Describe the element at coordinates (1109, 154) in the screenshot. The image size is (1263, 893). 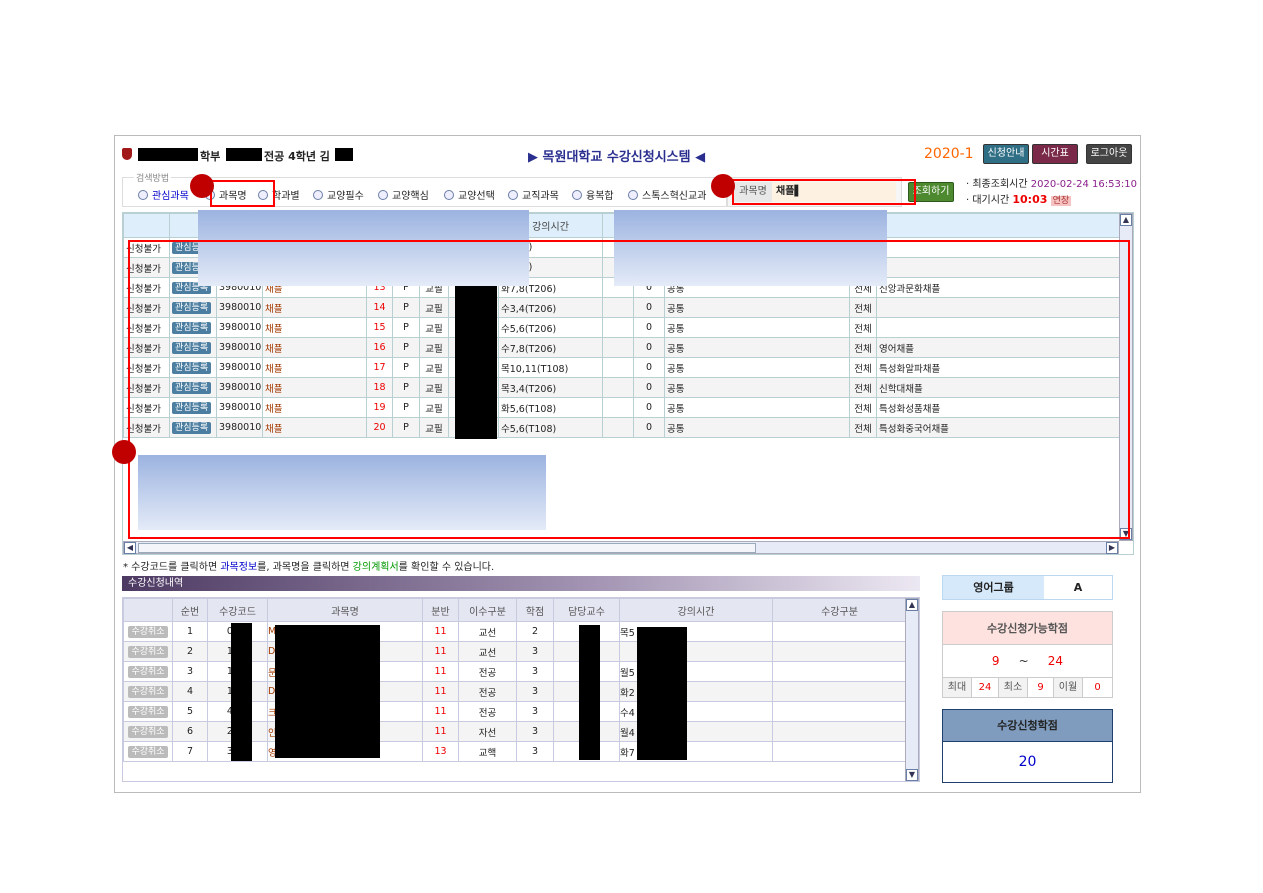
I see `logout-button: 로그아웃` at that location.